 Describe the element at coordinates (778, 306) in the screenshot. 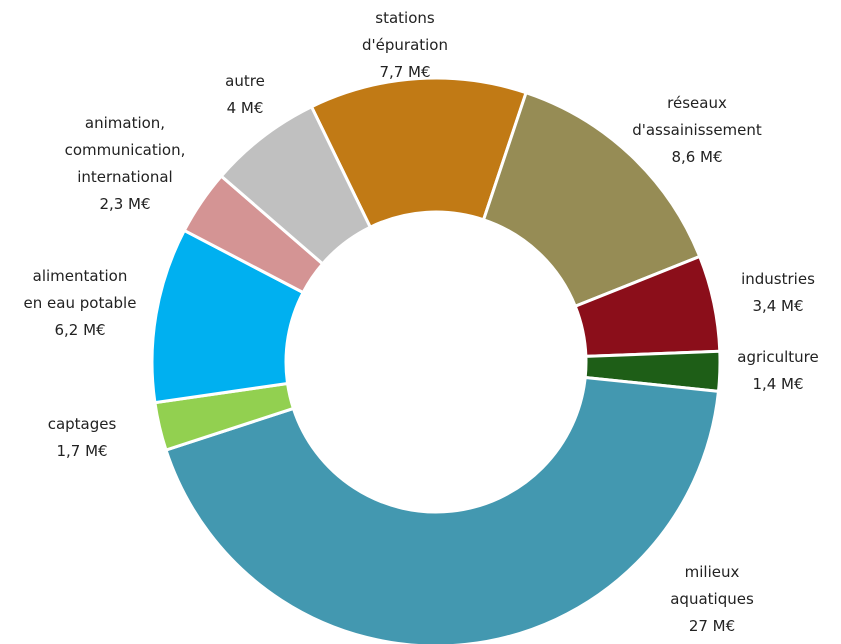

I see `value-label: 3,4 M€` at that location.